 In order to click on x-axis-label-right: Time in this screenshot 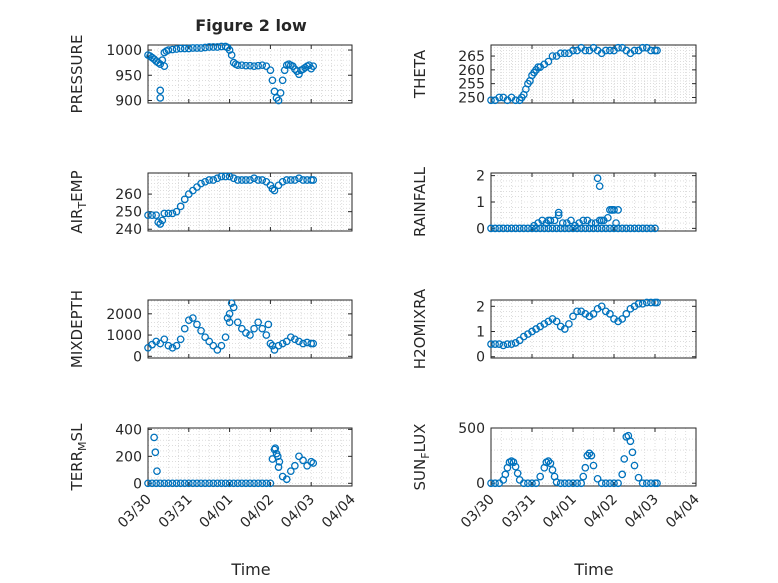, I will do `click(593, 569)`.